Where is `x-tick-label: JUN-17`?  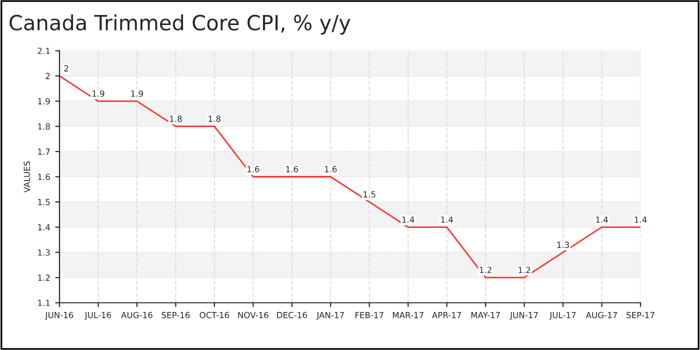 x-tick-label: JUN-17 is located at coordinates (524, 316).